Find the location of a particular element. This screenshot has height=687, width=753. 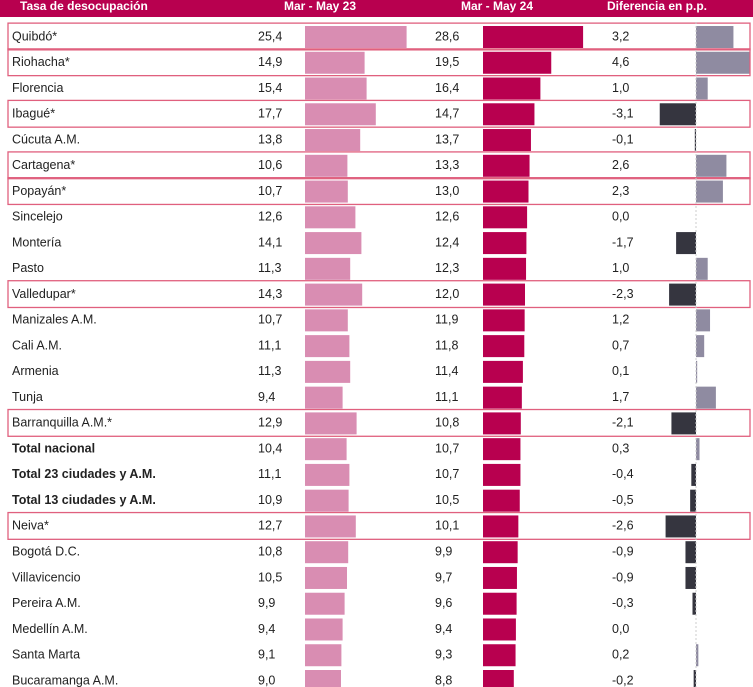

row-label: Pereira A.M. is located at coordinates (46, 603).